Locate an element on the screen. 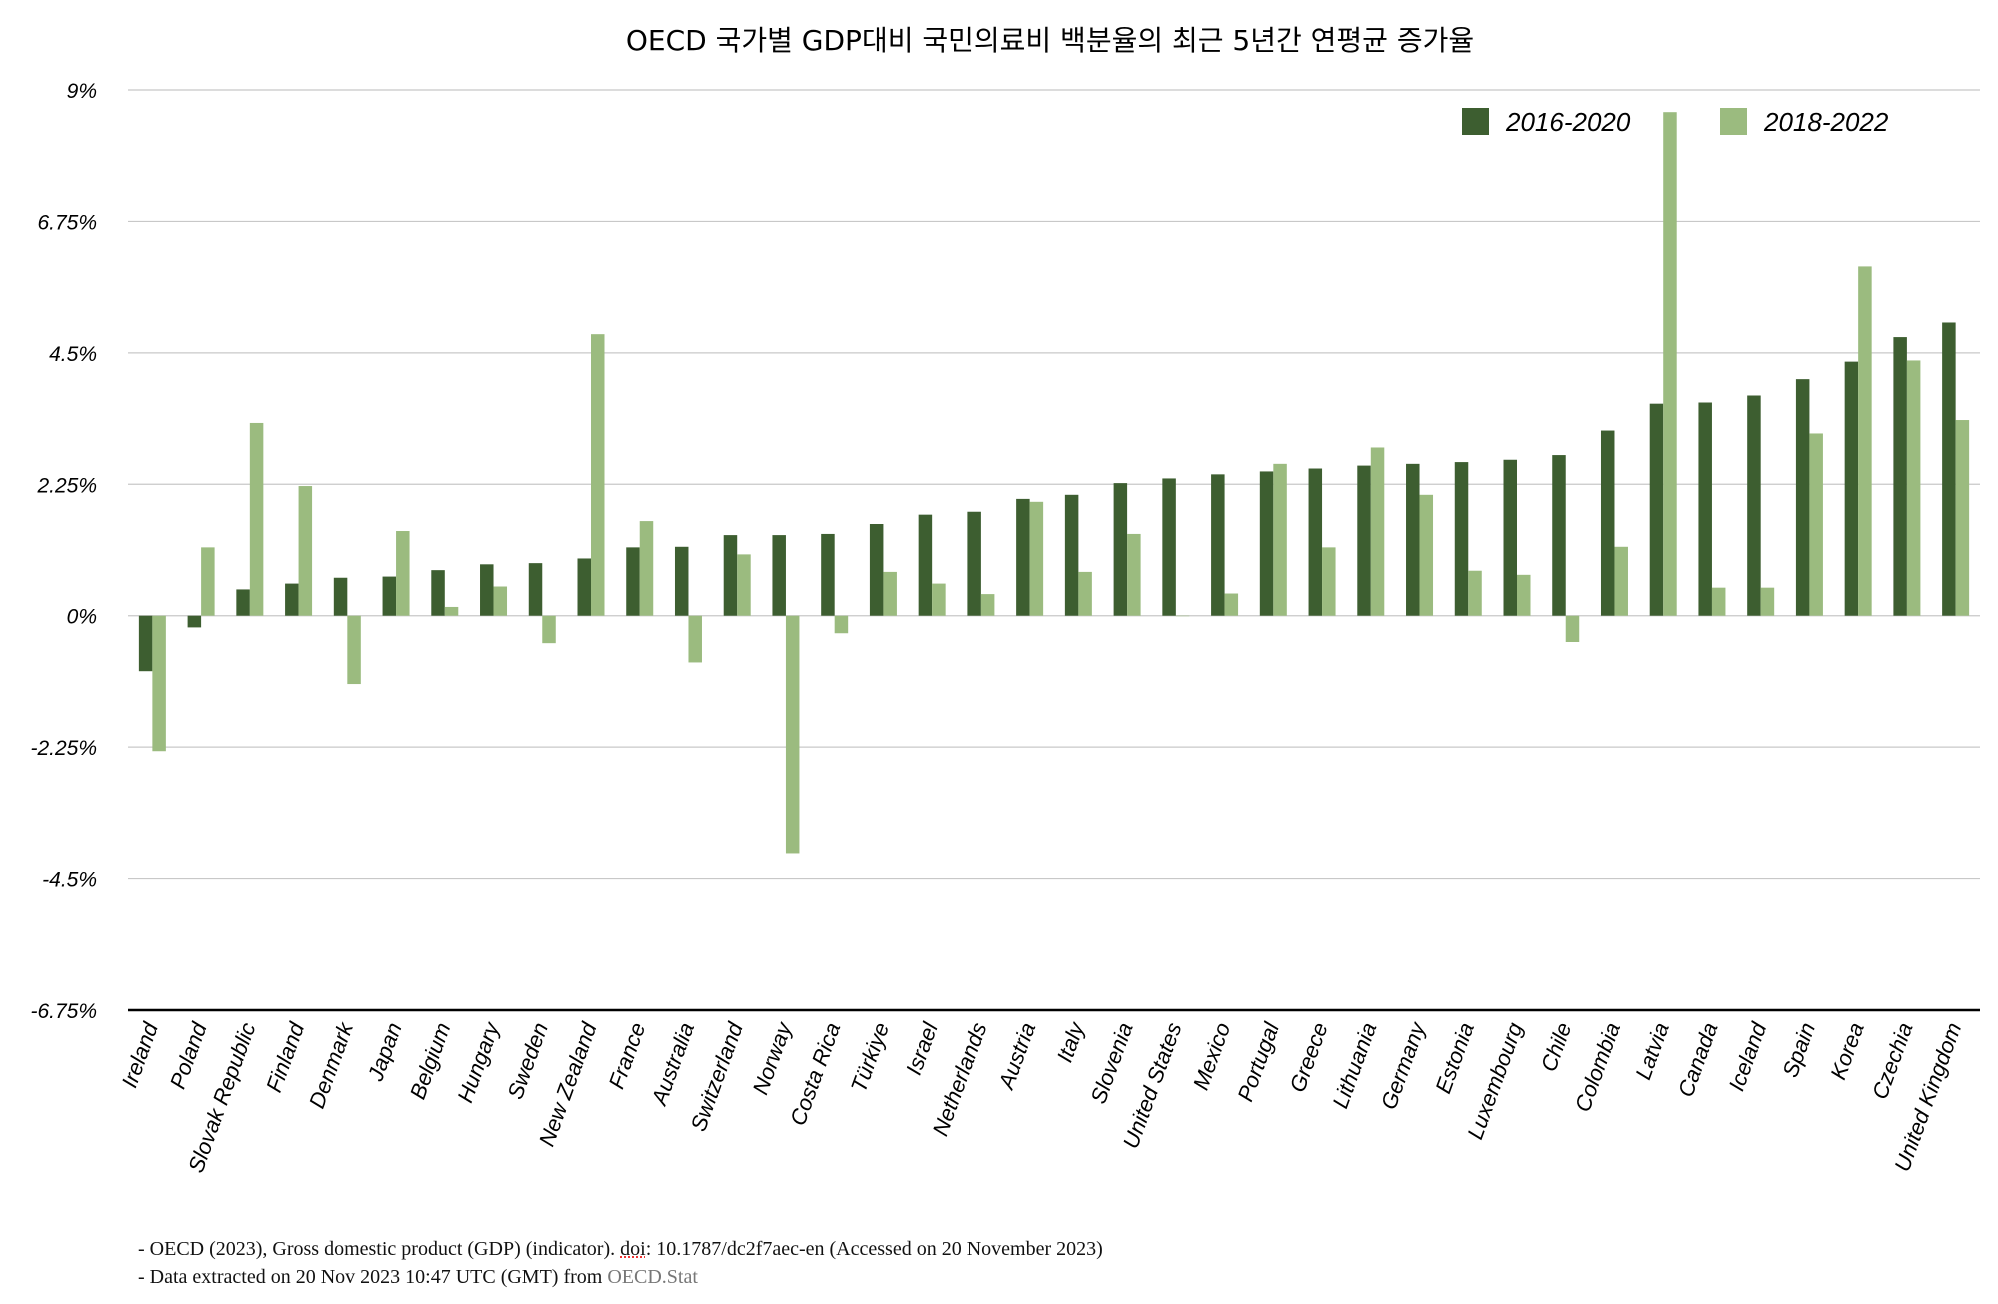  y-tick-label: 4.5% is located at coordinates (73, 354).